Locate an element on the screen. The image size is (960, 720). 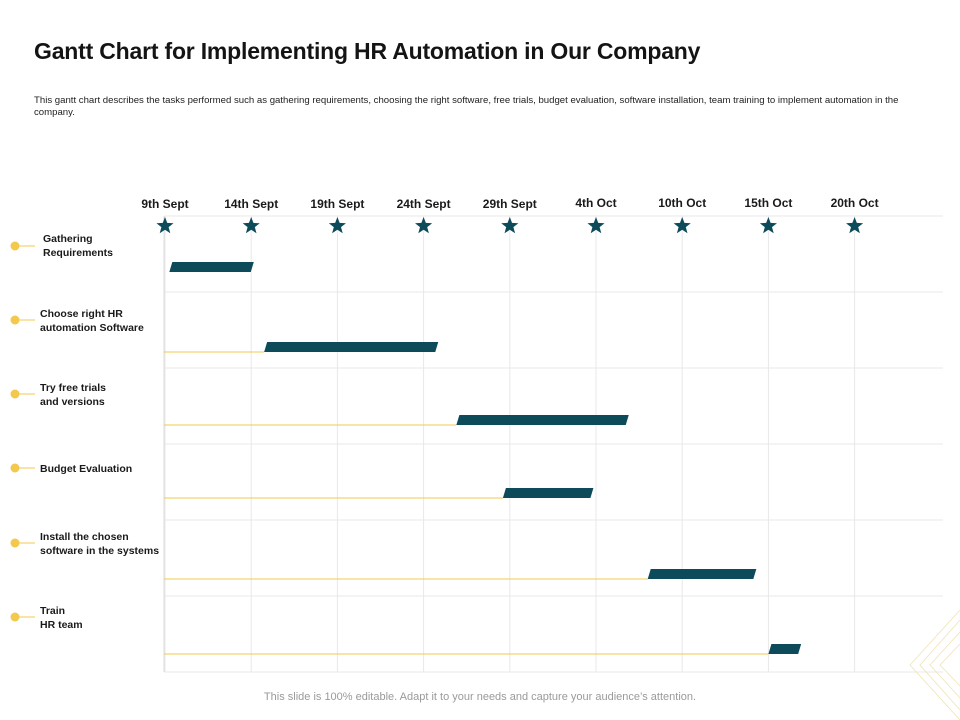
task-label: and versions is located at coordinates (72, 402).